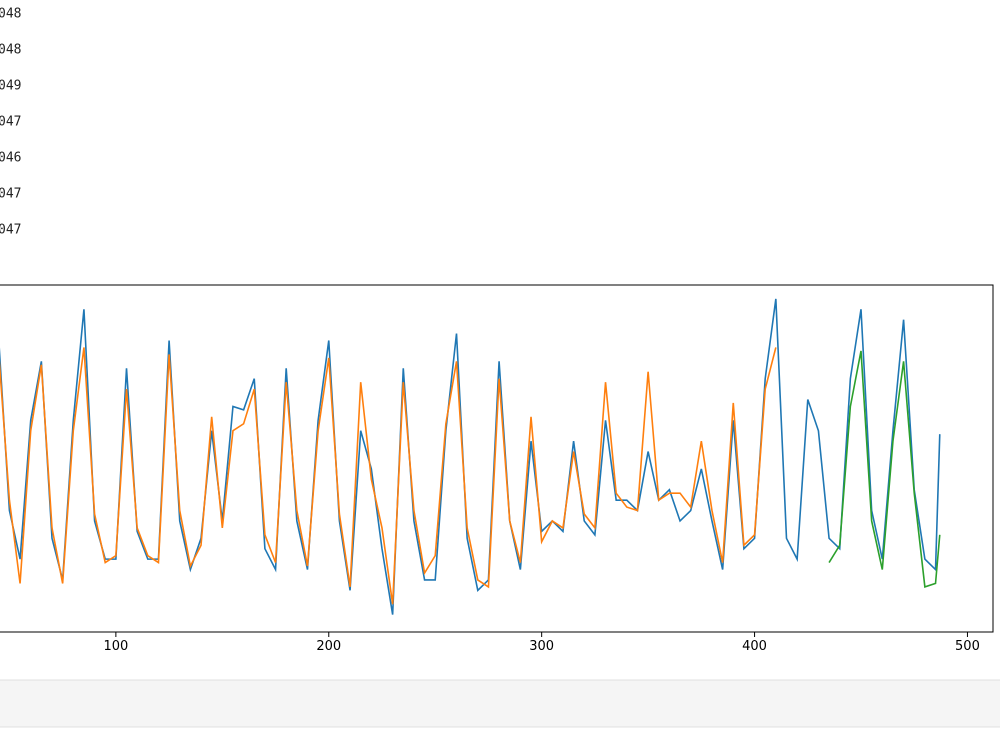 This screenshot has width=1000, height=746. I want to click on x-tick-label: 200, so click(328, 646).